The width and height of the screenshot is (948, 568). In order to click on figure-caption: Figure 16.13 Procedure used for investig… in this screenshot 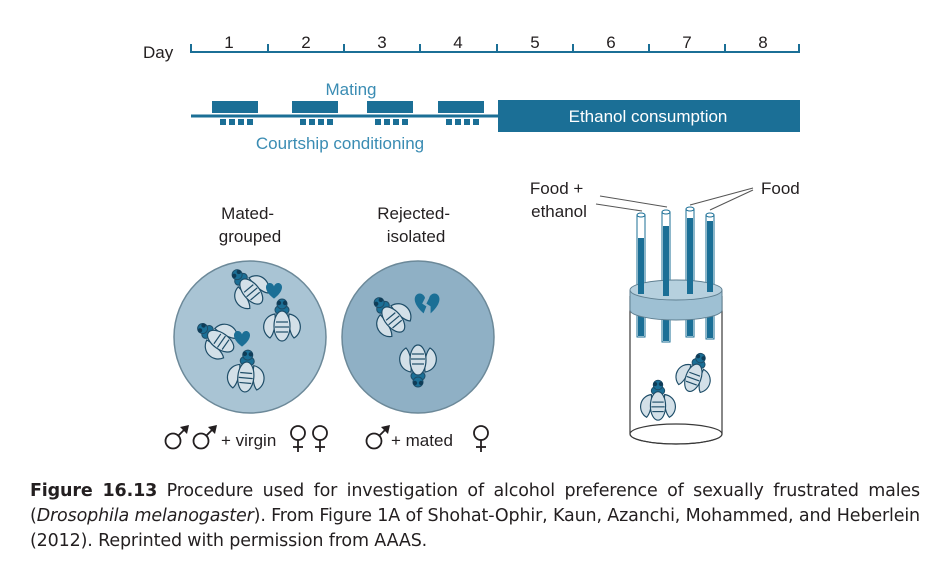, I will do `click(475, 516)`.